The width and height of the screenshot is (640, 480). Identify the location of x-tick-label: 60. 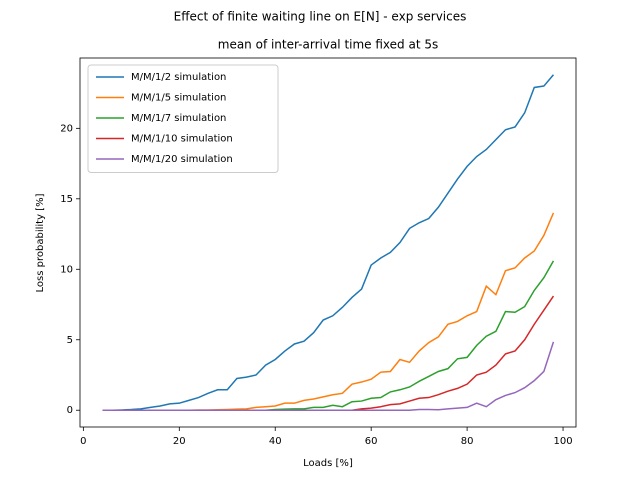
(371, 441).